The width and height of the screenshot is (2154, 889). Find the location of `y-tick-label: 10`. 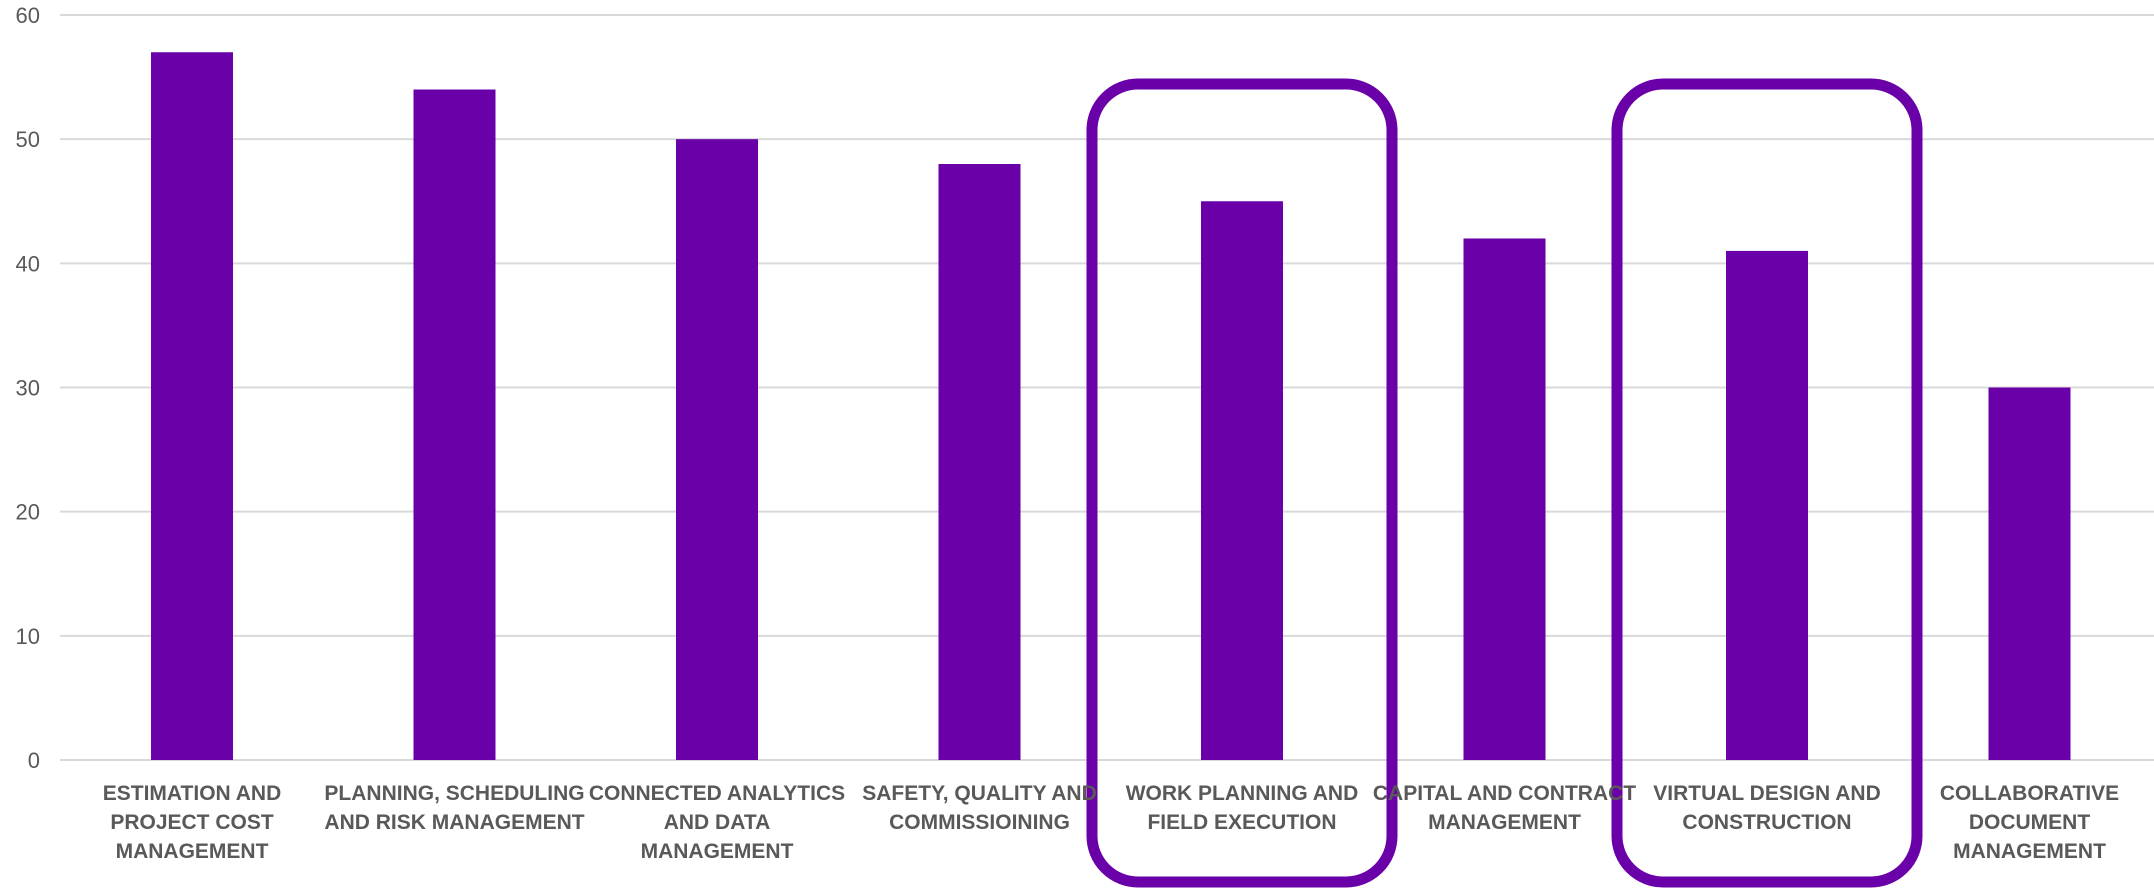

y-tick-label: 10 is located at coordinates (28, 636).